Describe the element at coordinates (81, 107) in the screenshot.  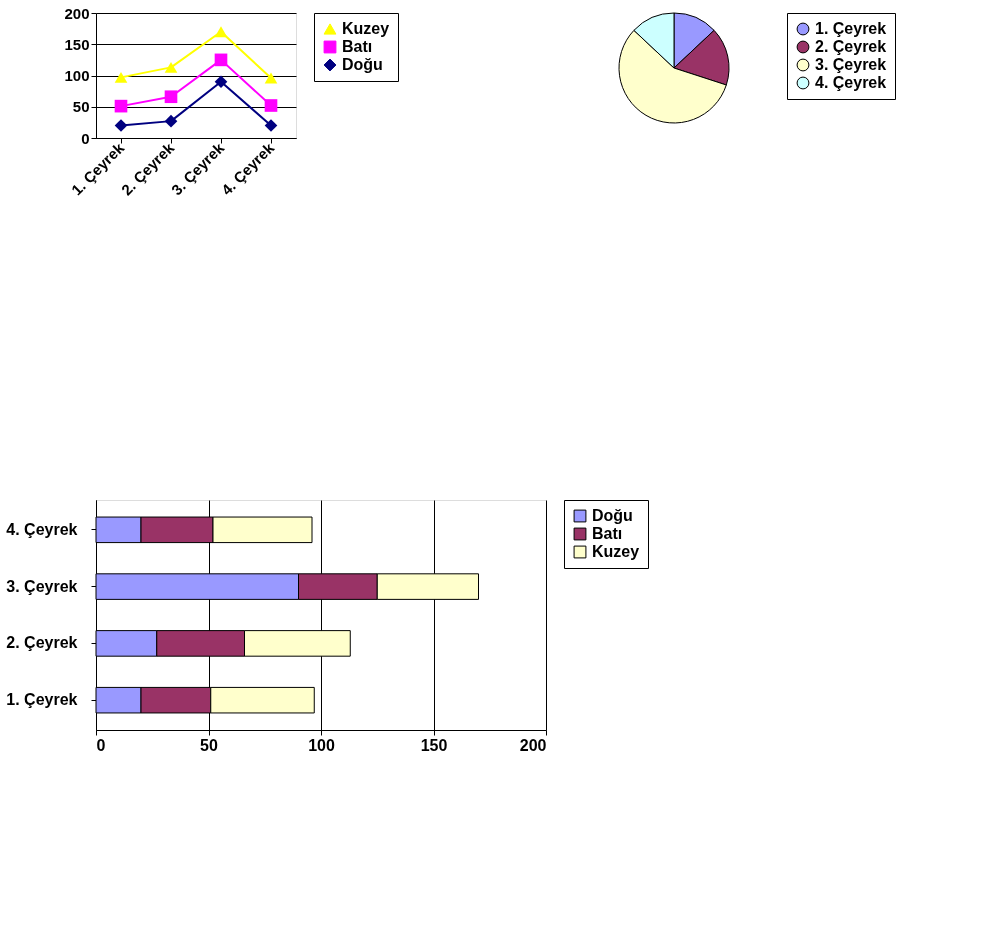
I see `y-tick-label: 50` at that location.